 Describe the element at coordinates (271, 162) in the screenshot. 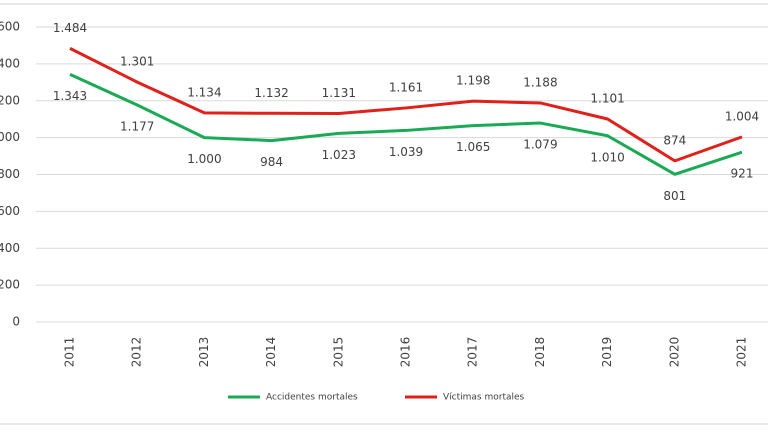

I see `data-label: 984` at that location.